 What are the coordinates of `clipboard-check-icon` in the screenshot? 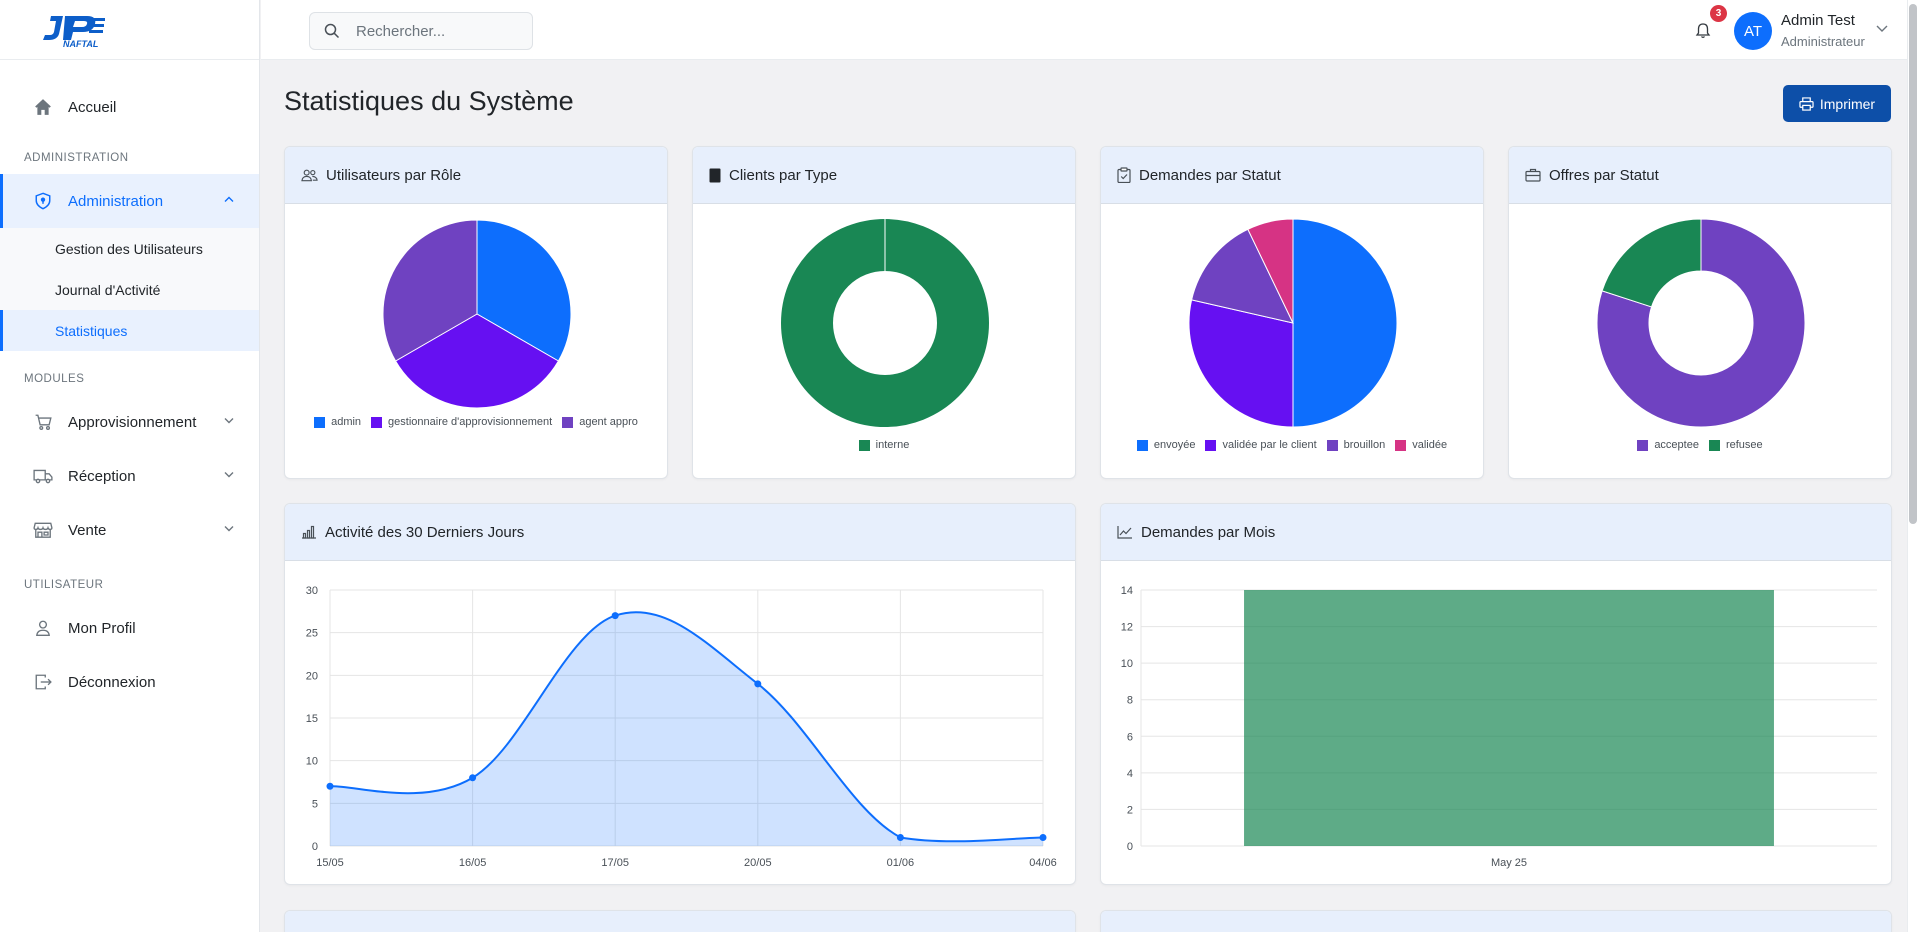 It's located at (1124, 175).